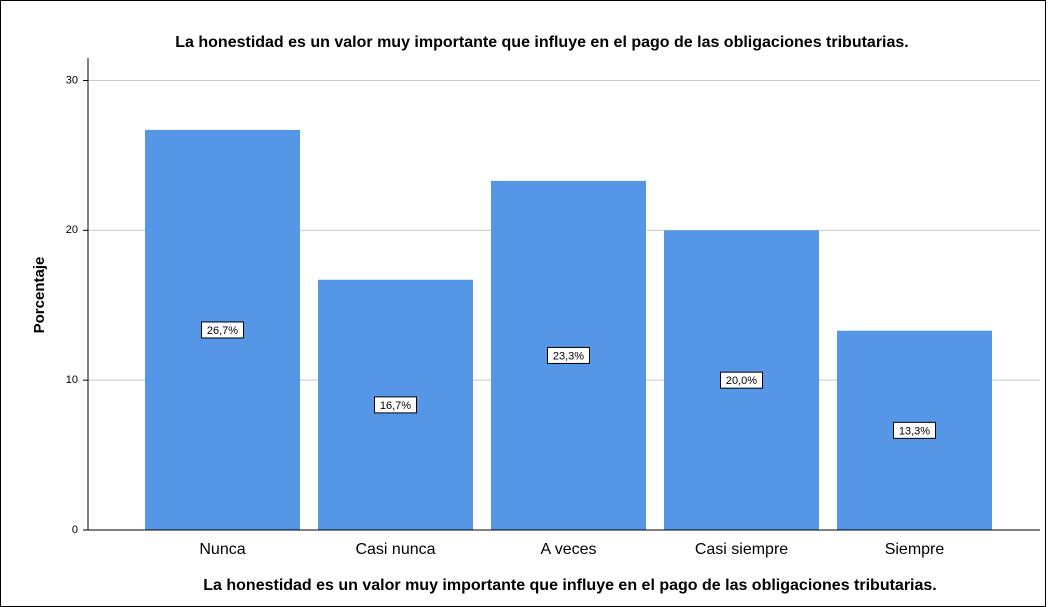 Image resolution: width=1048 pixels, height=607 pixels. I want to click on y-tick-label: 20, so click(72, 230).